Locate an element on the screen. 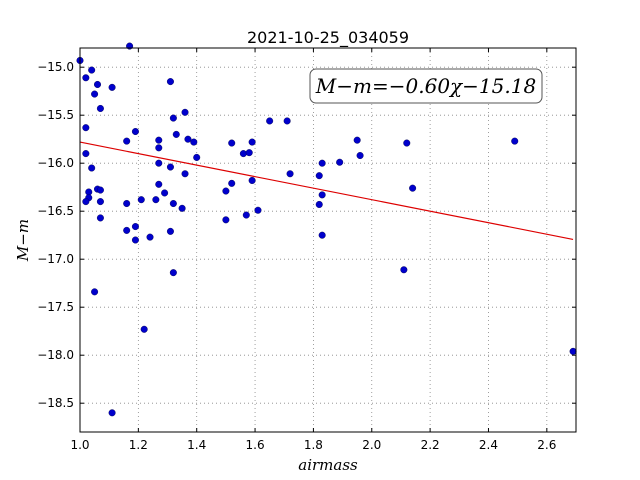 The height and width of the screenshot is (480, 640). x-tick-label: 1.8 is located at coordinates (313, 445).